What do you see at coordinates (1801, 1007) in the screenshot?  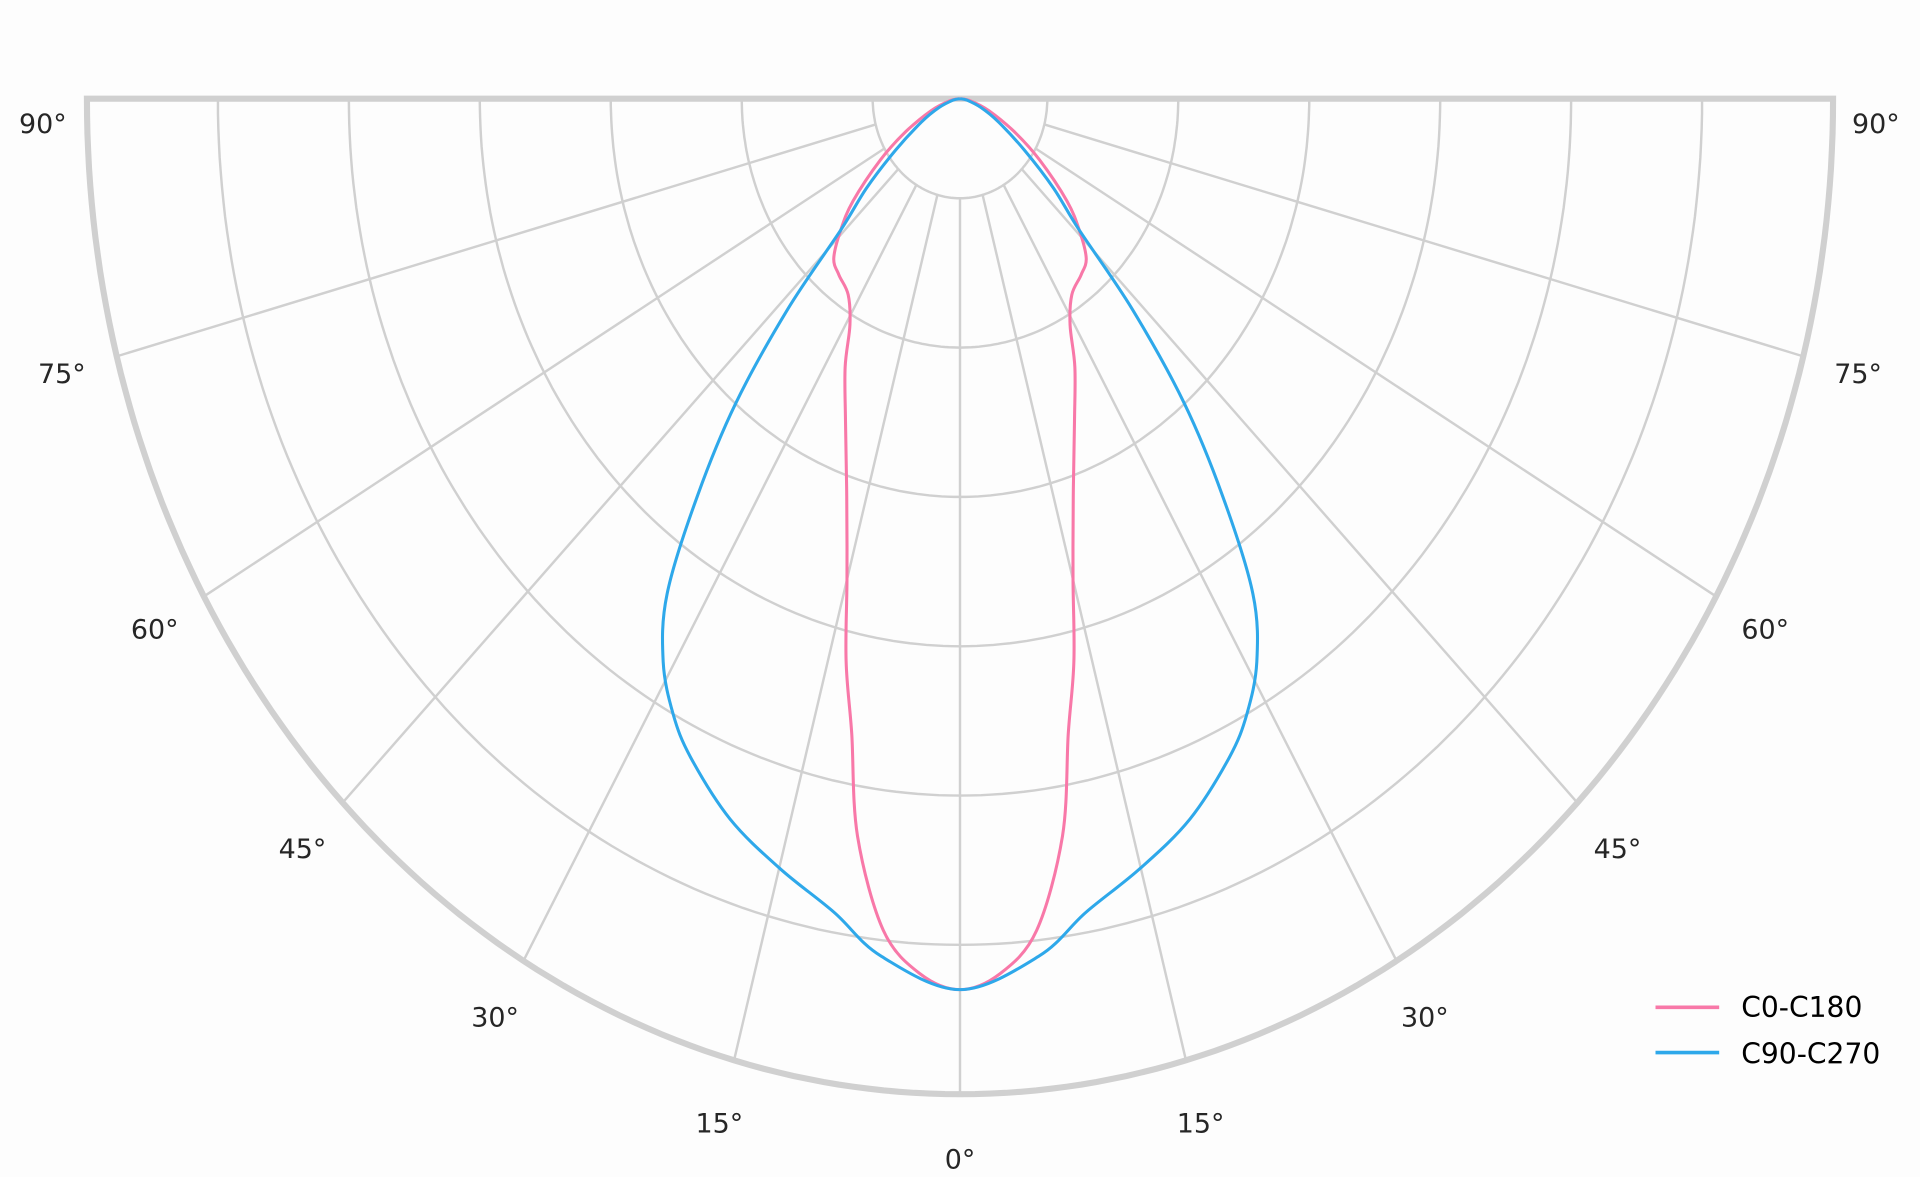 I see `legend-label-c0-c180: C0-C180` at bounding box center [1801, 1007].